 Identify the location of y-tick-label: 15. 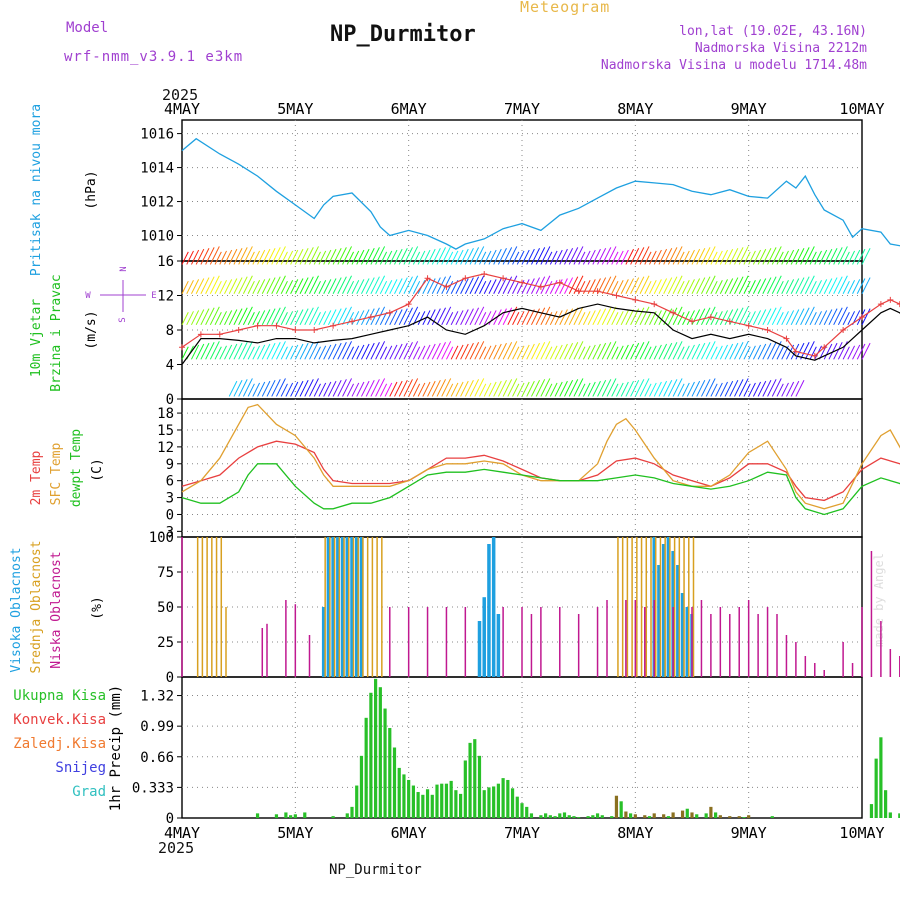
(165, 431).